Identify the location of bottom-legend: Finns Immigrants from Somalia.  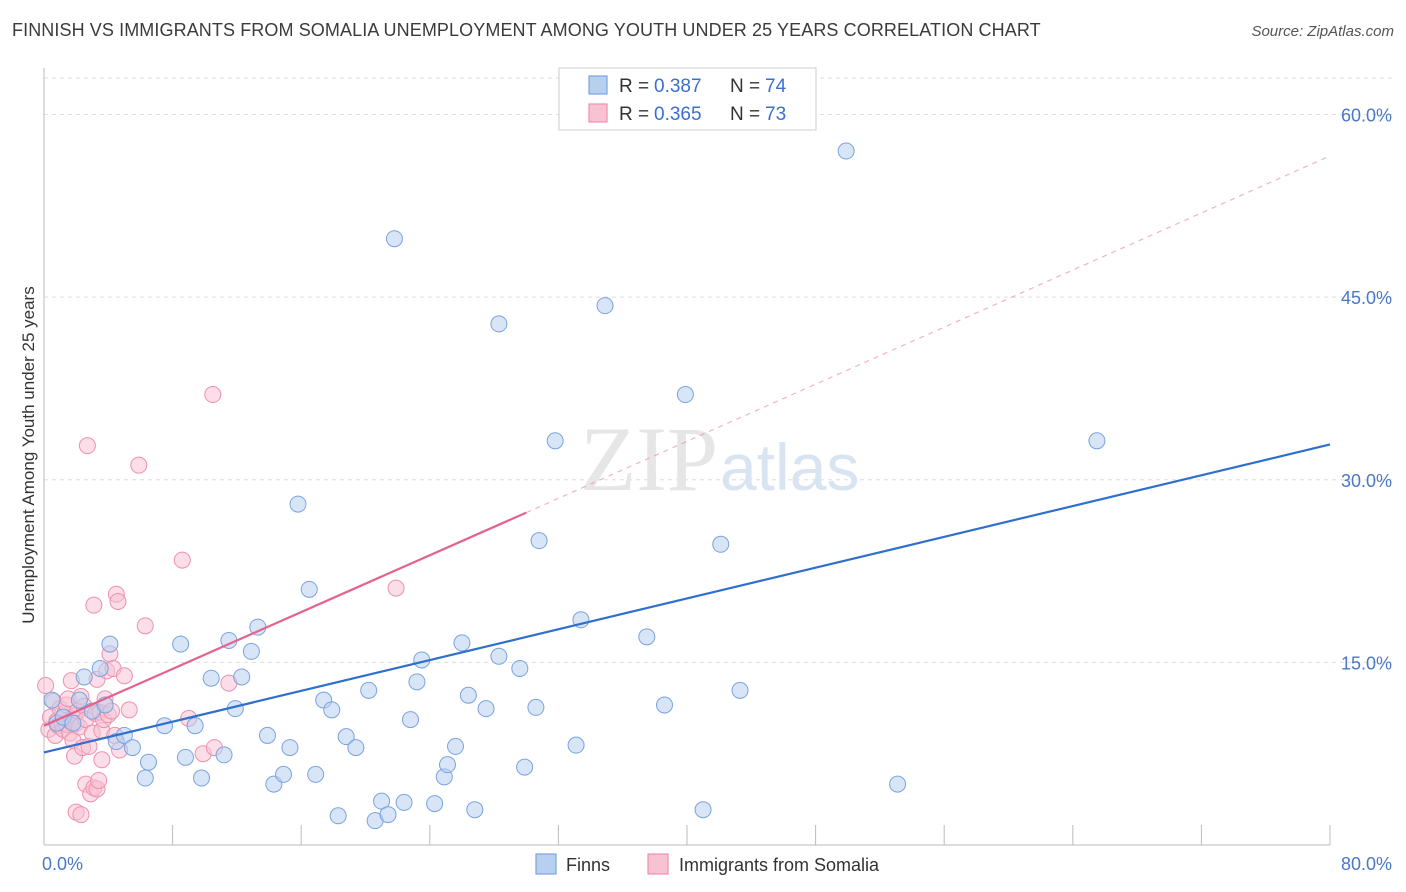
(707, 864).